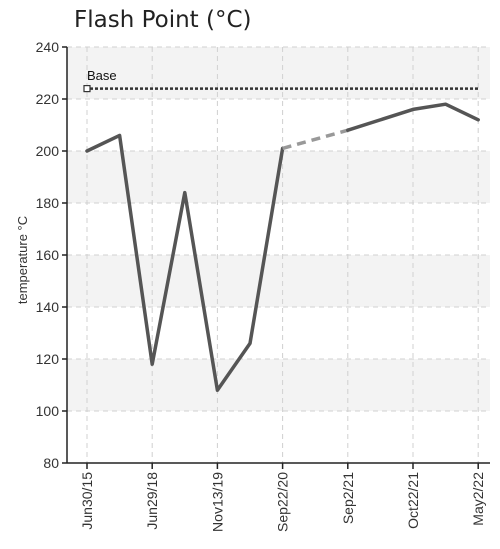  I want to click on x-tick-label: Jun30/15, so click(87, 501).